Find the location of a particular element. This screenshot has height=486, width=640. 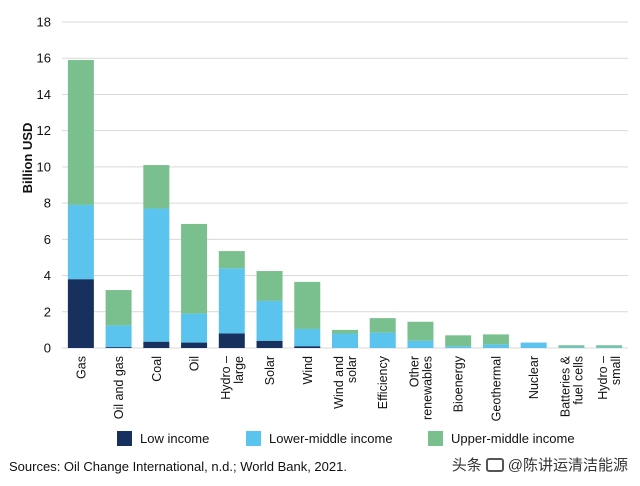

y-tick-label: 16 is located at coordinates (44, 58).